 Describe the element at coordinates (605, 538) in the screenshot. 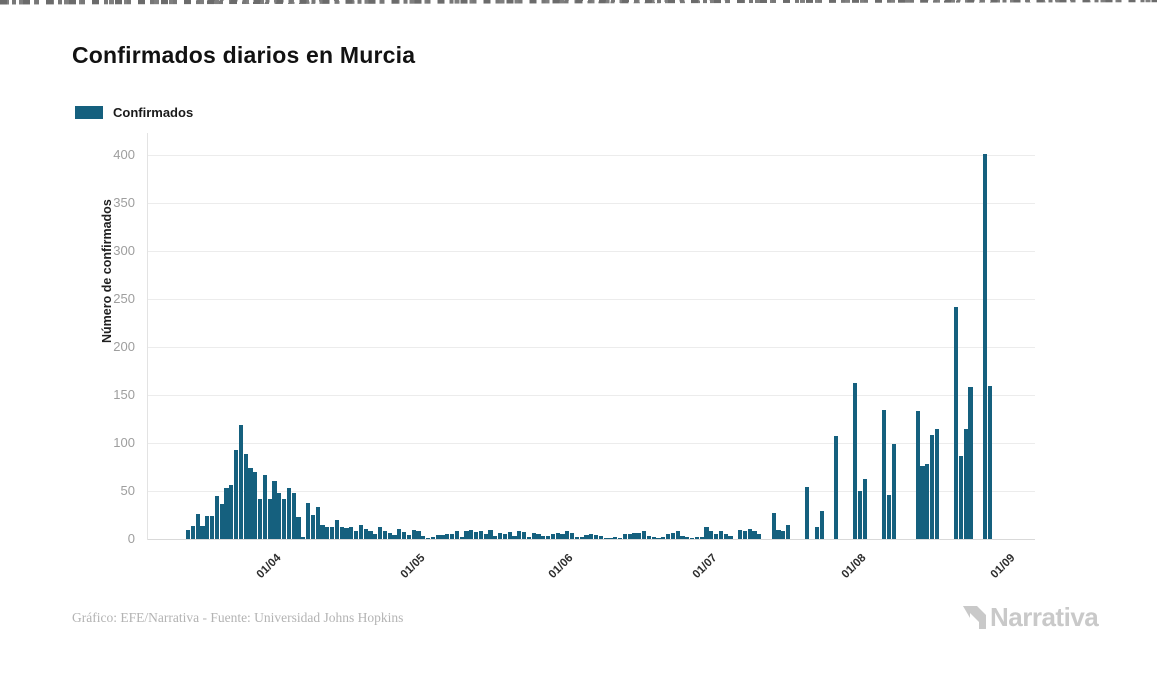

I see `bar-09/06` at that location.